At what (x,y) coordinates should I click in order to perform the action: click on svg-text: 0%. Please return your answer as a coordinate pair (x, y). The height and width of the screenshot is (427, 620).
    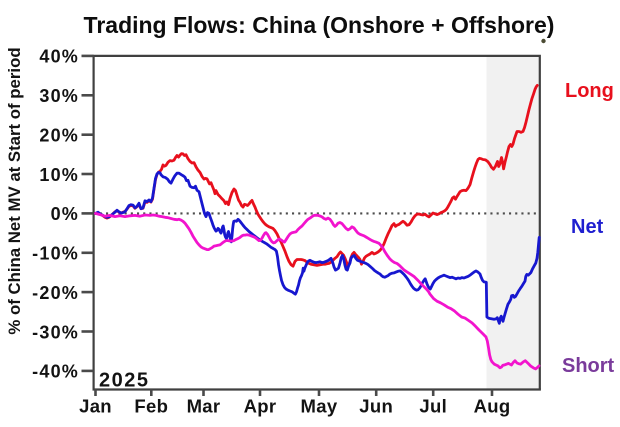
    Looking at the image, I should click on (65, 214).